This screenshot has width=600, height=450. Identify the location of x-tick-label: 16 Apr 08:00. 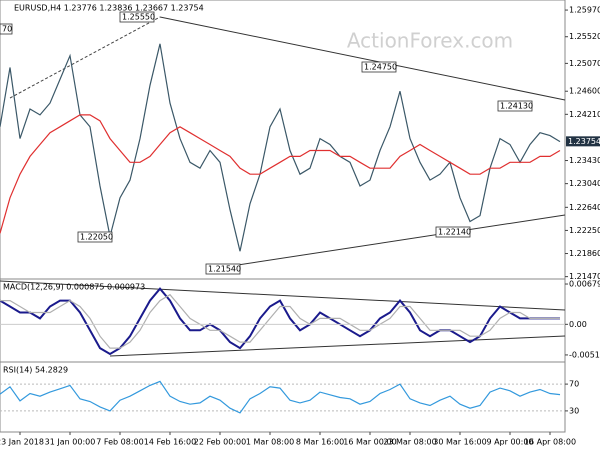
(550, 442).